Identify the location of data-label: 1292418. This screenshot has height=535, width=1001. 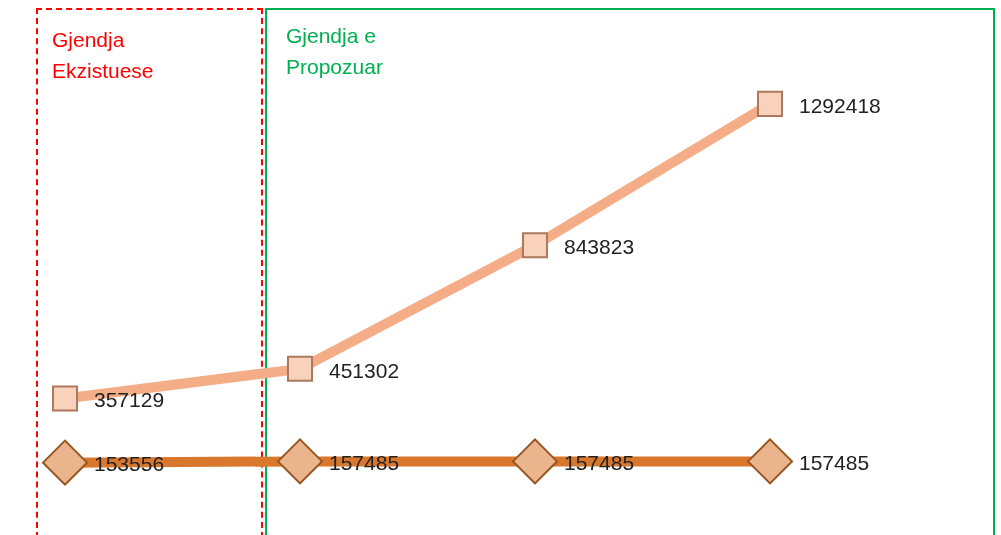
(840, 105).